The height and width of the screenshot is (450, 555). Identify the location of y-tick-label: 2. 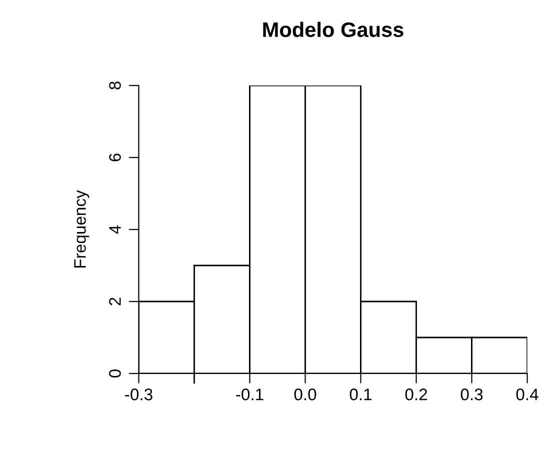
(115, 302).